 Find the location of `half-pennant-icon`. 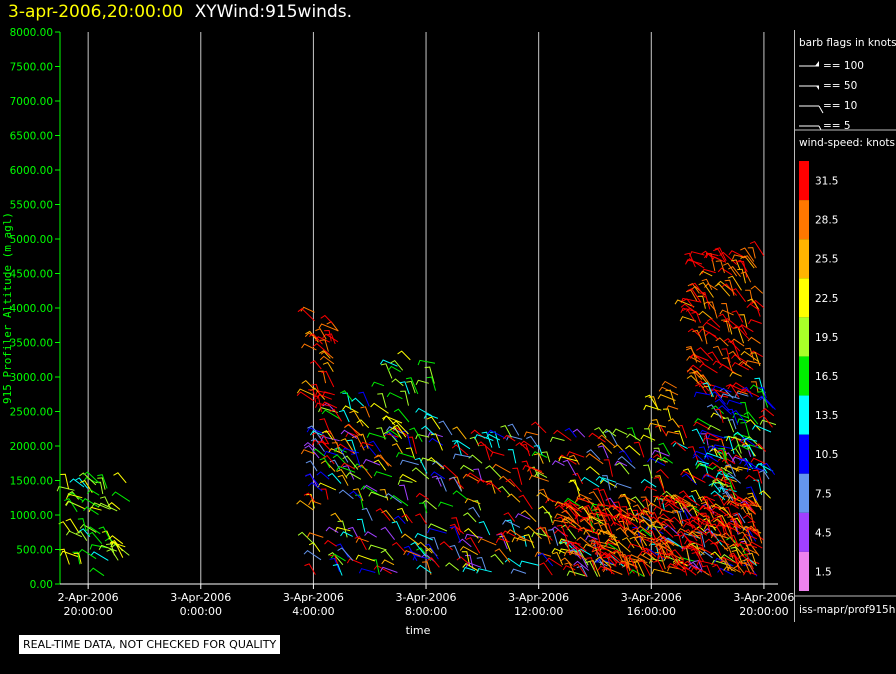

half-pennant-icon is located at coordinates (817, 88).